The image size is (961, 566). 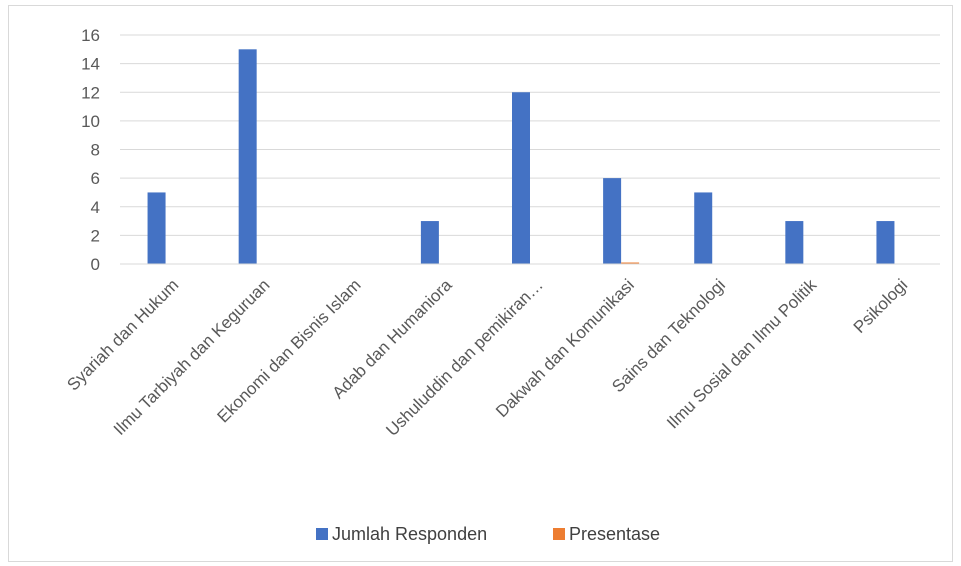 What do you see at coordinates (95, 264) in the screenshot?
I see `y-tick-label: 0` at bounding box center [95, 264].